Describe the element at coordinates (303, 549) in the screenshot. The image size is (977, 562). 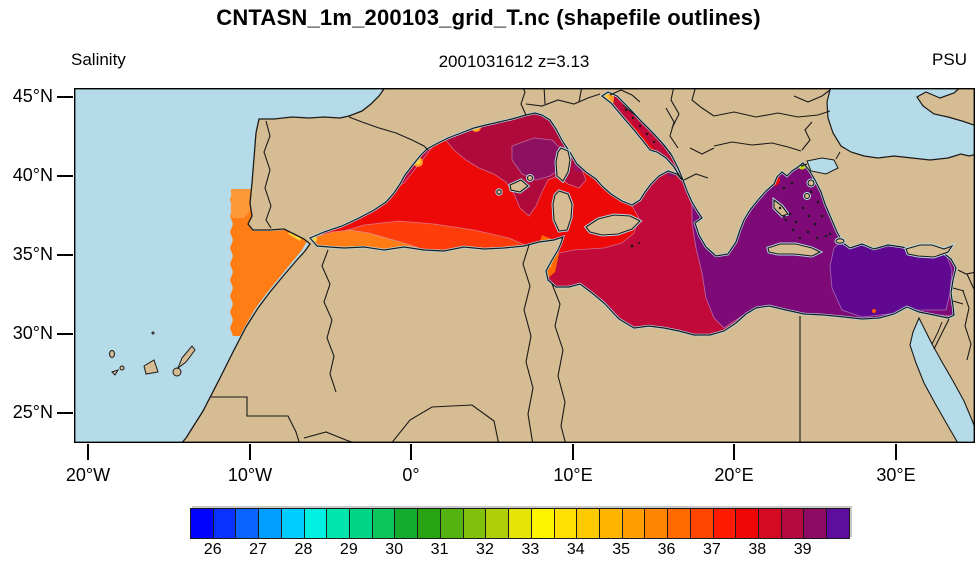
I see `colorbar-tick-label: 28` at that location.